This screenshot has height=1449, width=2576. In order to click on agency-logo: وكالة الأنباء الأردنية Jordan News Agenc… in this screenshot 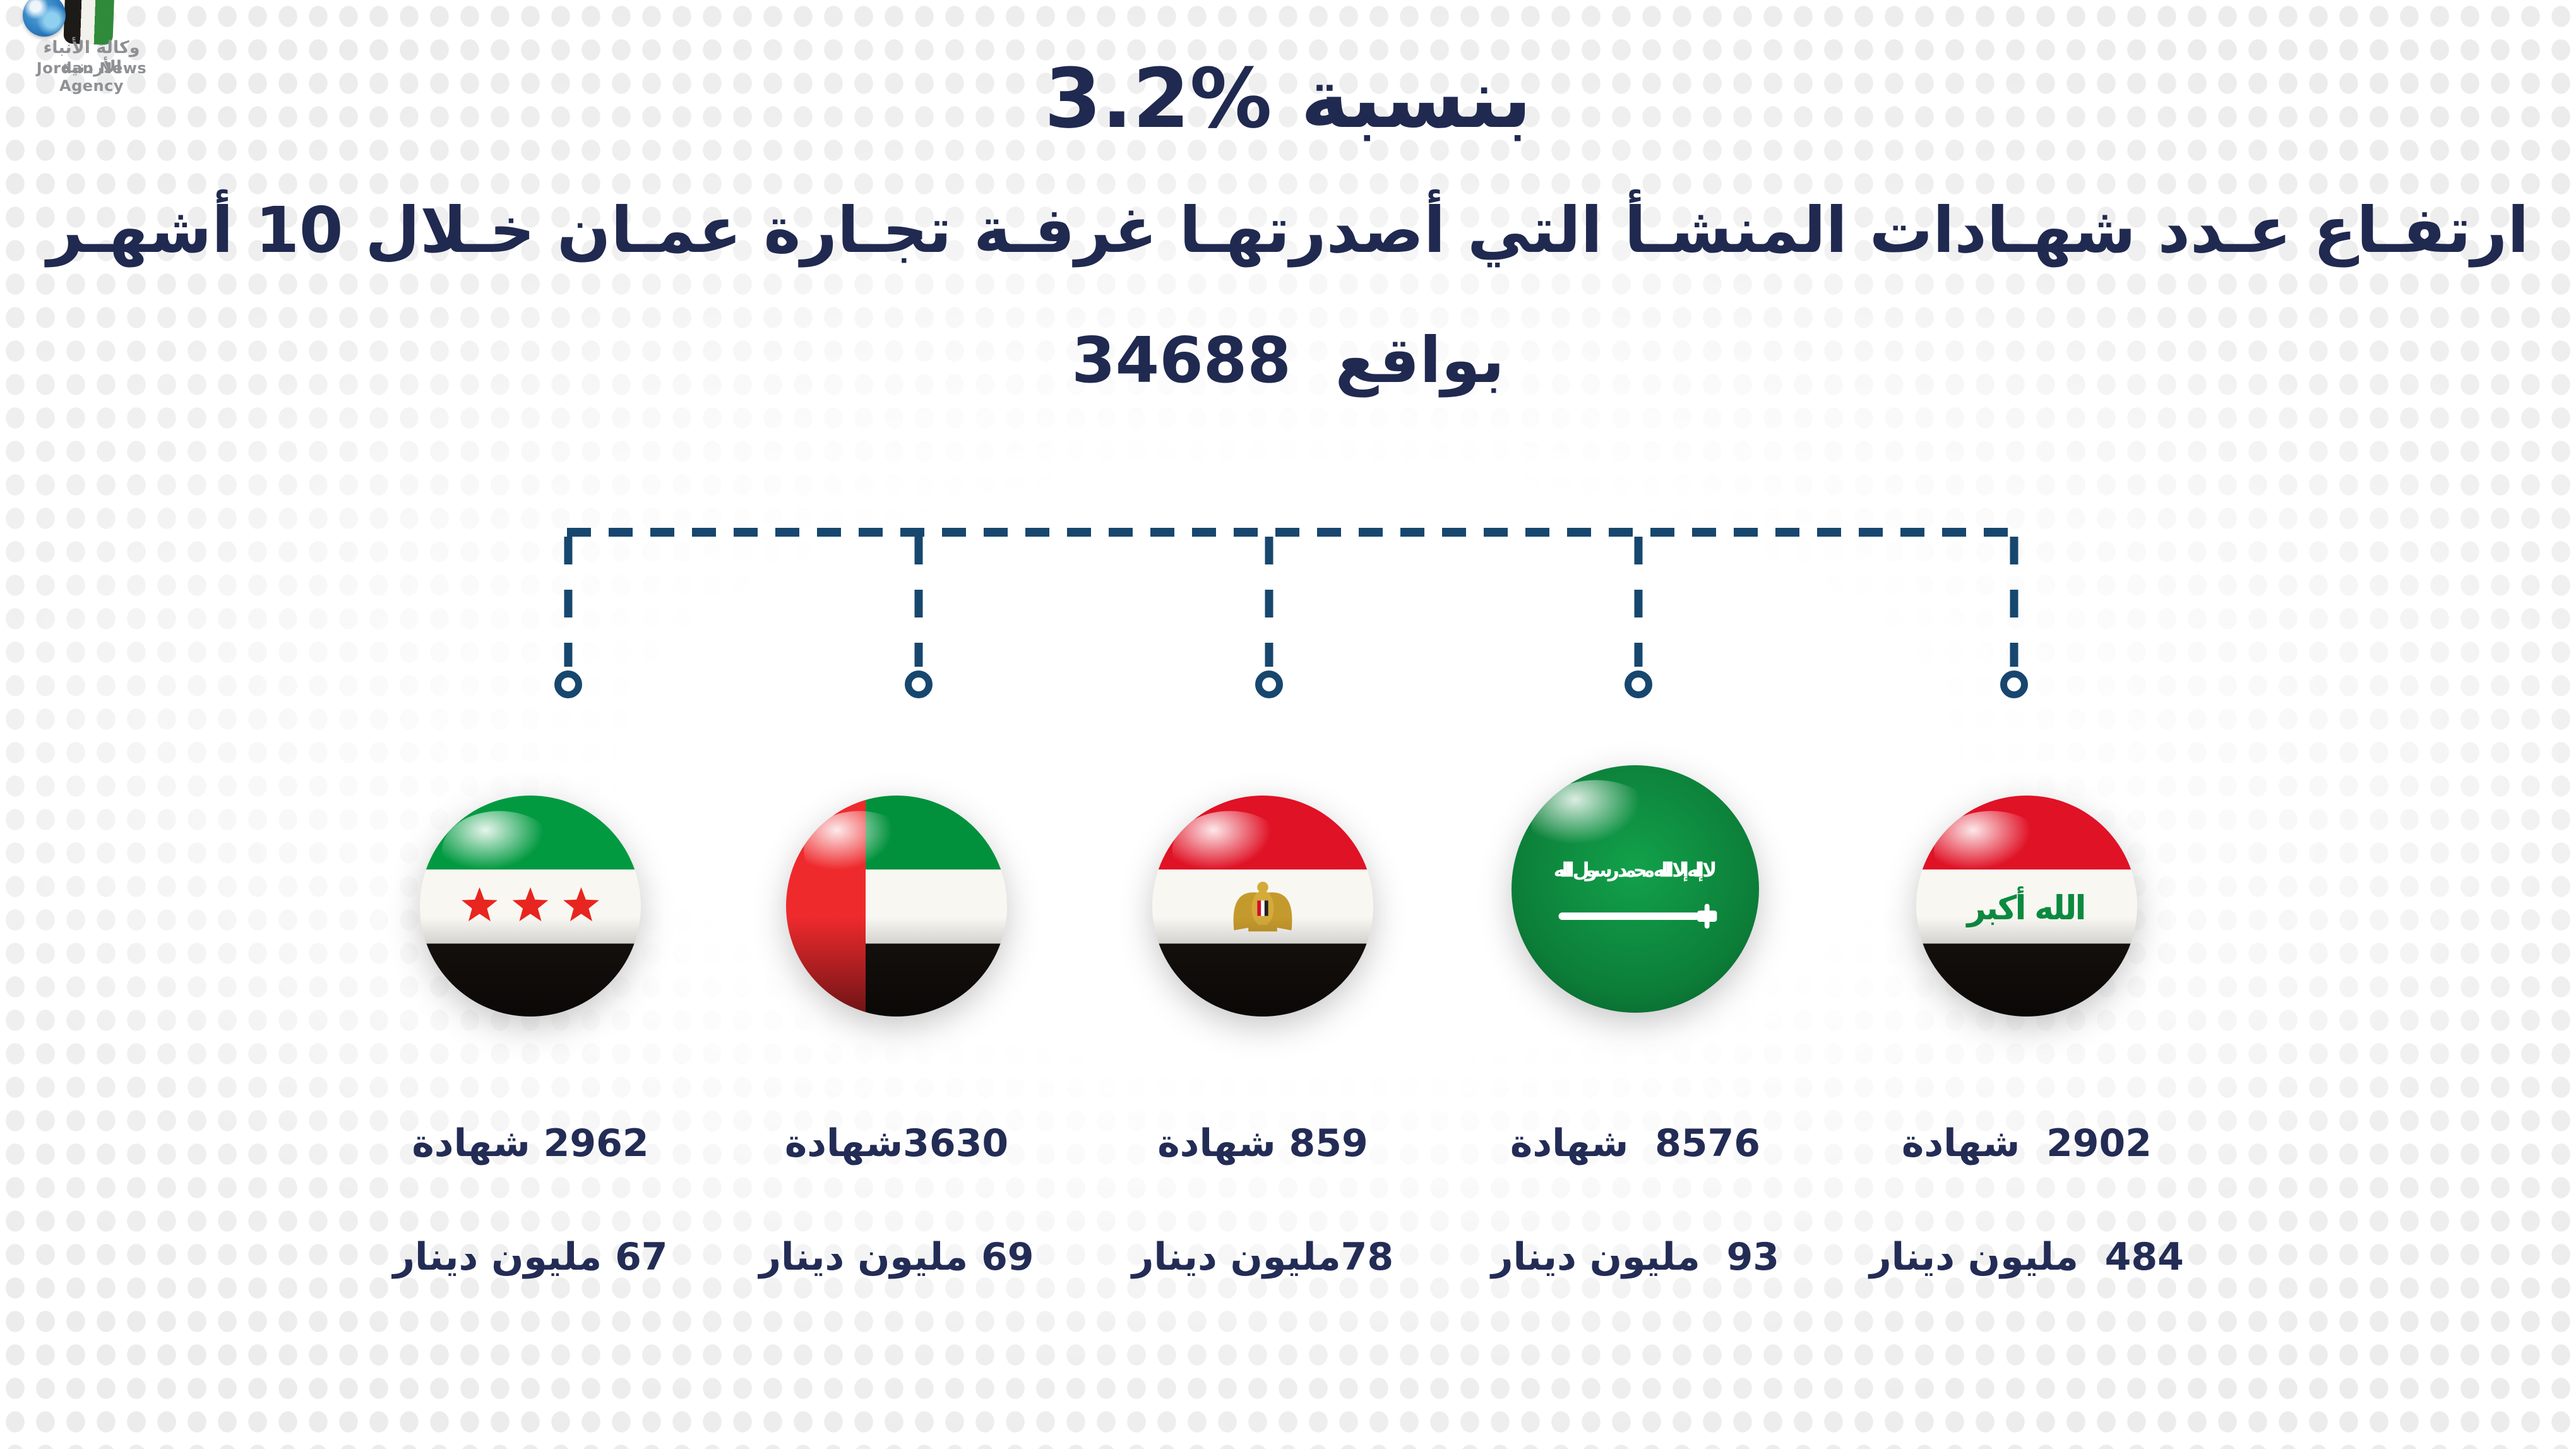, I will do `click(91, 47)`.